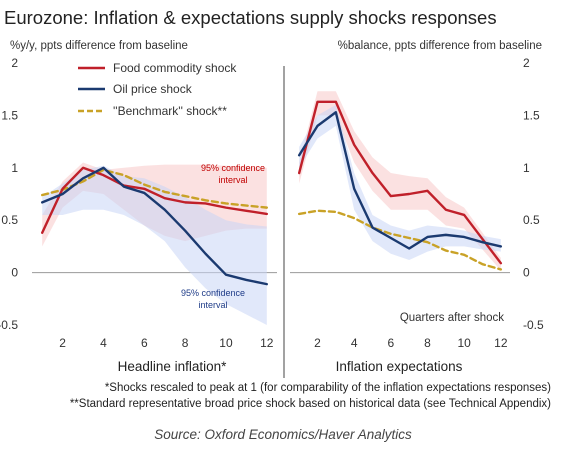  I want to click on left-benchmark-line, so click(154, 188).